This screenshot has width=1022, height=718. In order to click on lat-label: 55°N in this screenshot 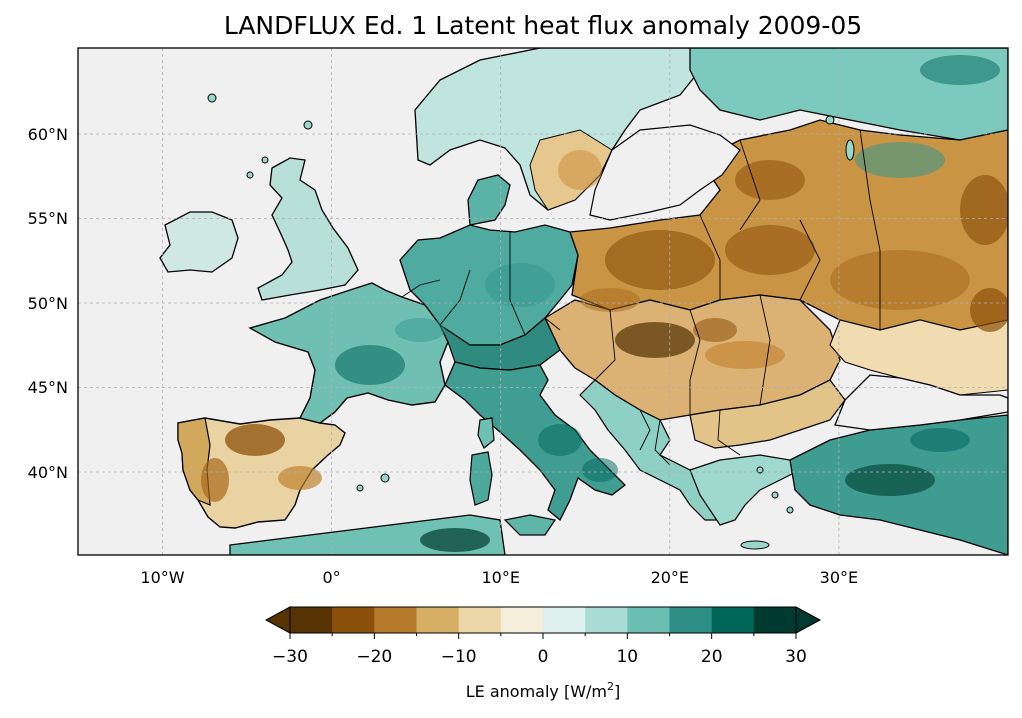, I will do `click(48, 218)`.